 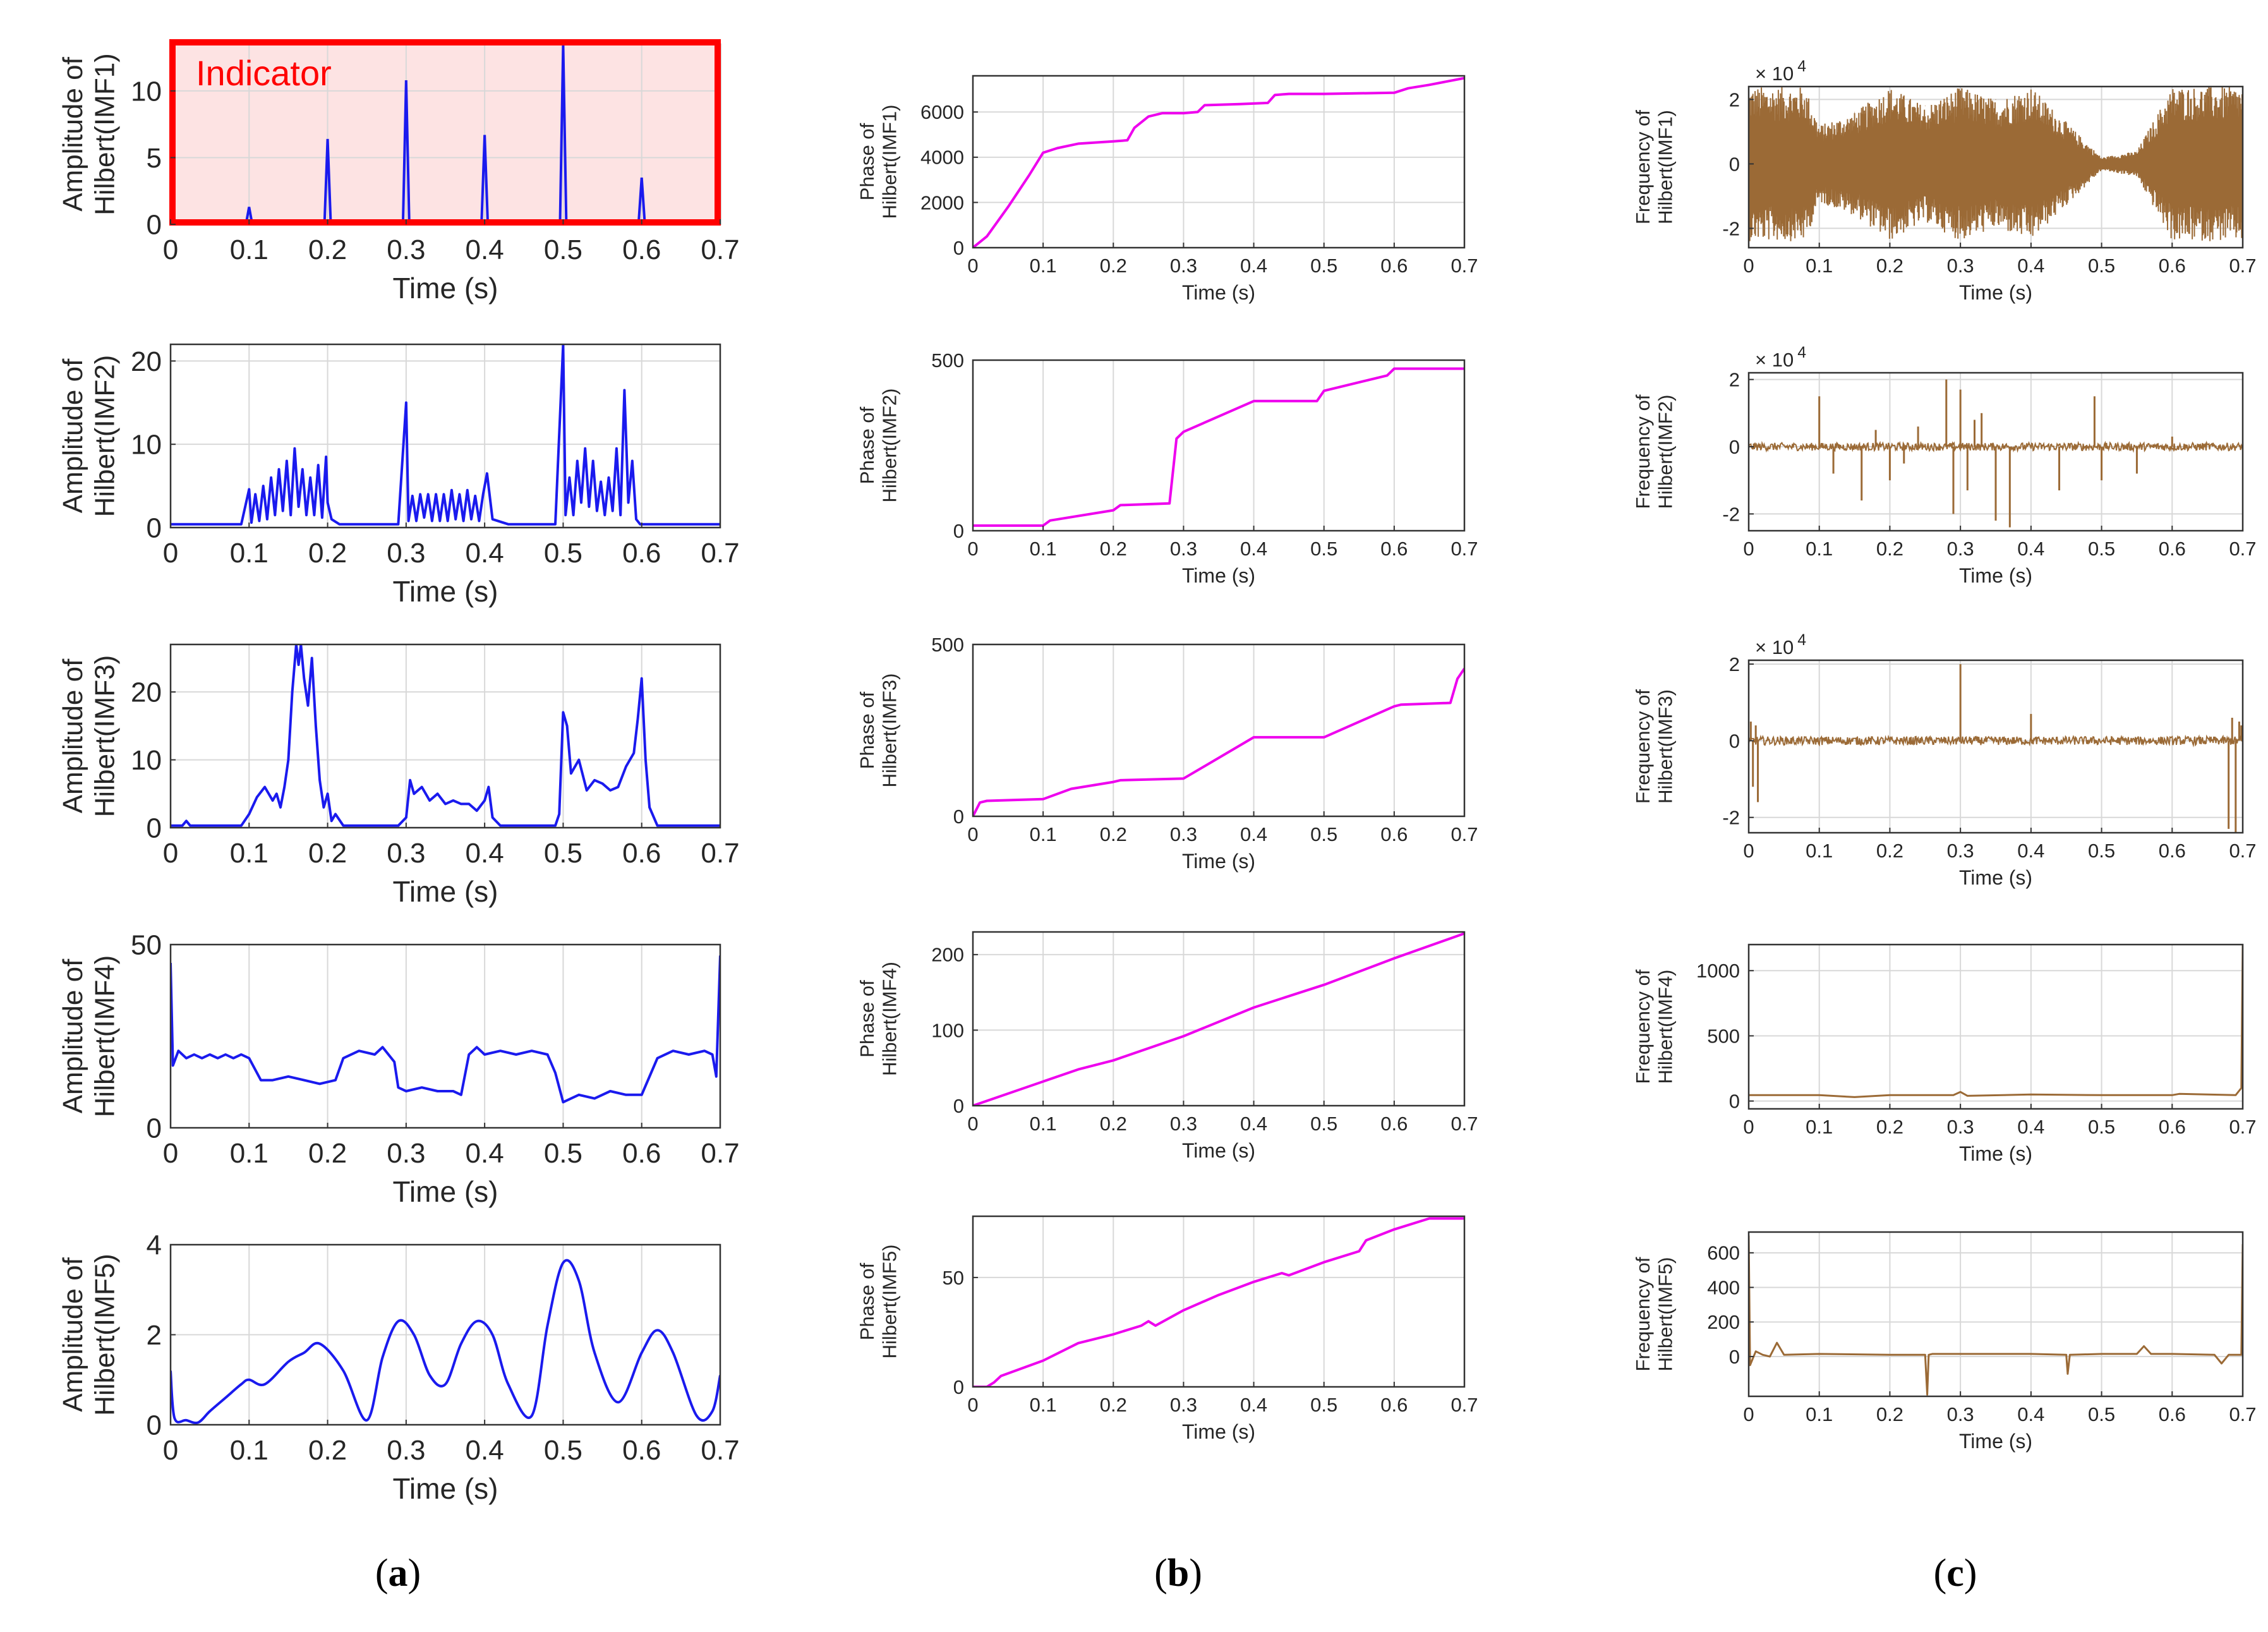 What do you see at coordinates (720, 250) in the screenshot?
I see `x-tick-label: 0.7` at bounding box center [720, 250].